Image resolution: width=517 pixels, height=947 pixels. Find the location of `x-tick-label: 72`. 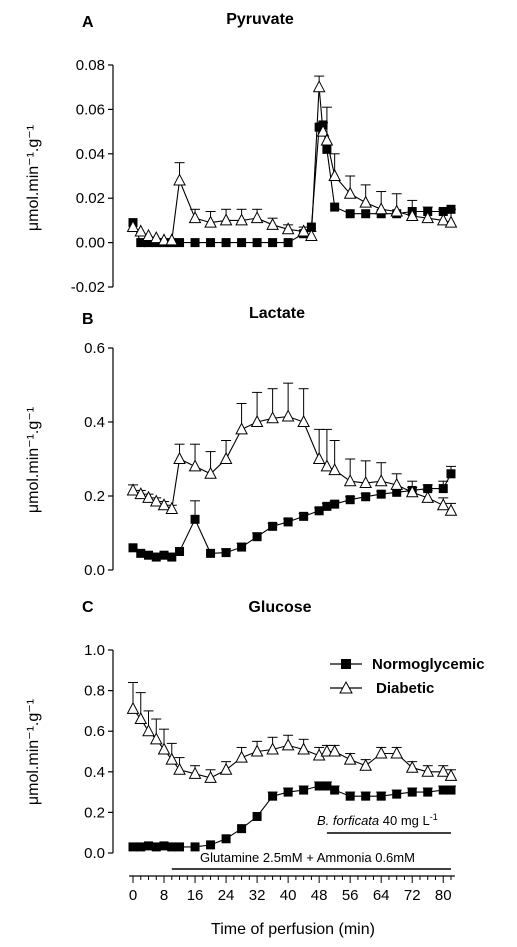

x-tick-label: 72 is located at coordinates (412, 895).